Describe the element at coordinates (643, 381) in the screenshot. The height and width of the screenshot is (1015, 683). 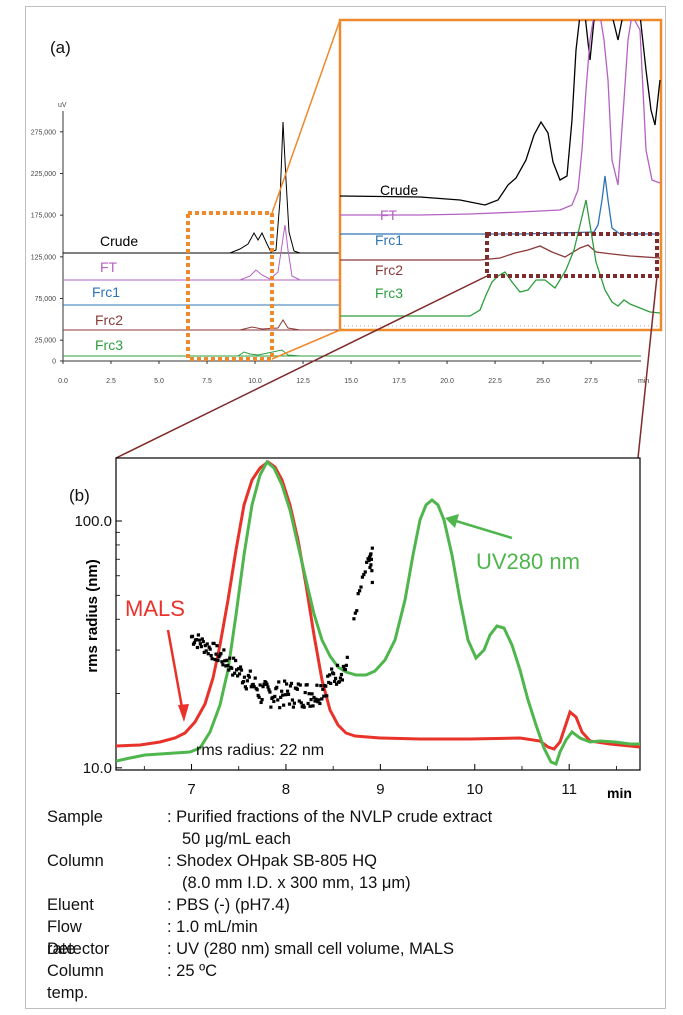
I see `panel-a-x-unit: min` at that location.